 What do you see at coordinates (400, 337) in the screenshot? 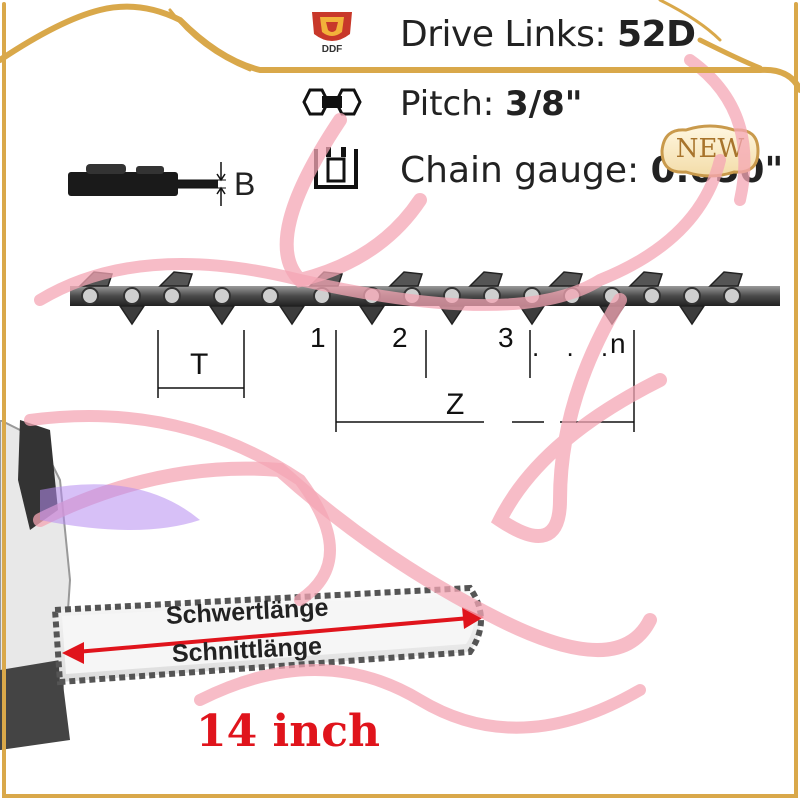
I see `link-number-2: 2` at bounding box center [400, 337].